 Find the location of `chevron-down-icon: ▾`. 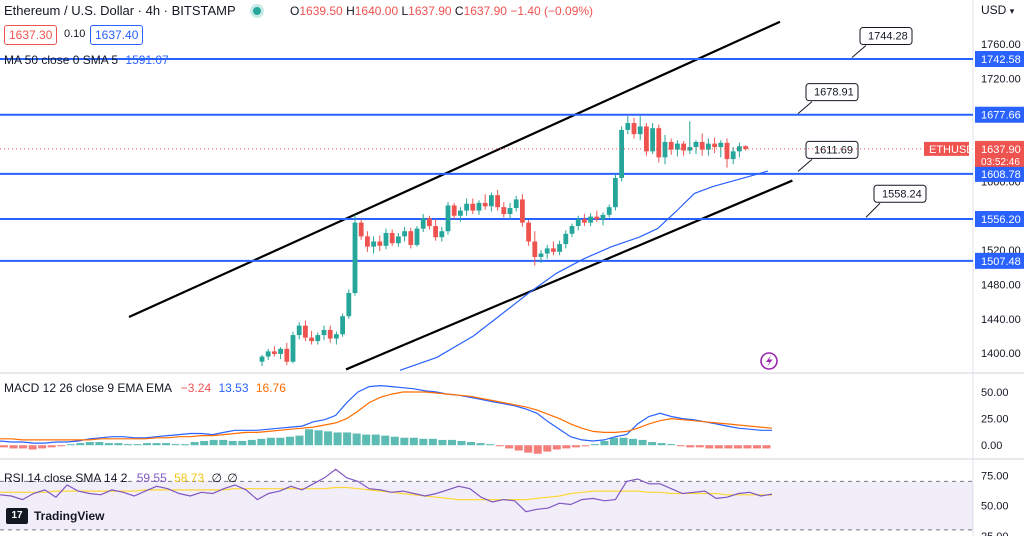

chevron-down-icon: ▾ is located at coordinates (1012, 11).